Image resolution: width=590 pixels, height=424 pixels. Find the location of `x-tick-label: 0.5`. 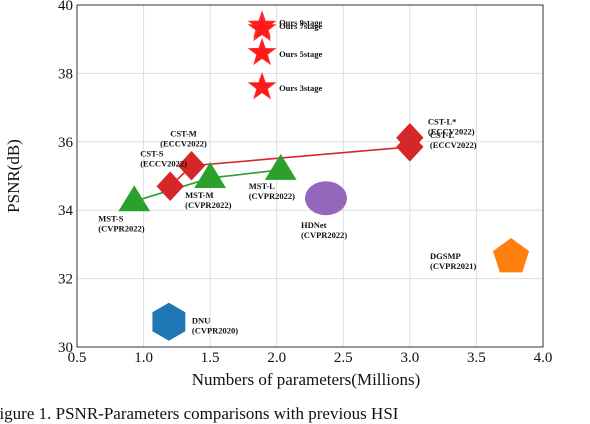

x-tick-label: 0.5 is located at coordinates (77, 358).